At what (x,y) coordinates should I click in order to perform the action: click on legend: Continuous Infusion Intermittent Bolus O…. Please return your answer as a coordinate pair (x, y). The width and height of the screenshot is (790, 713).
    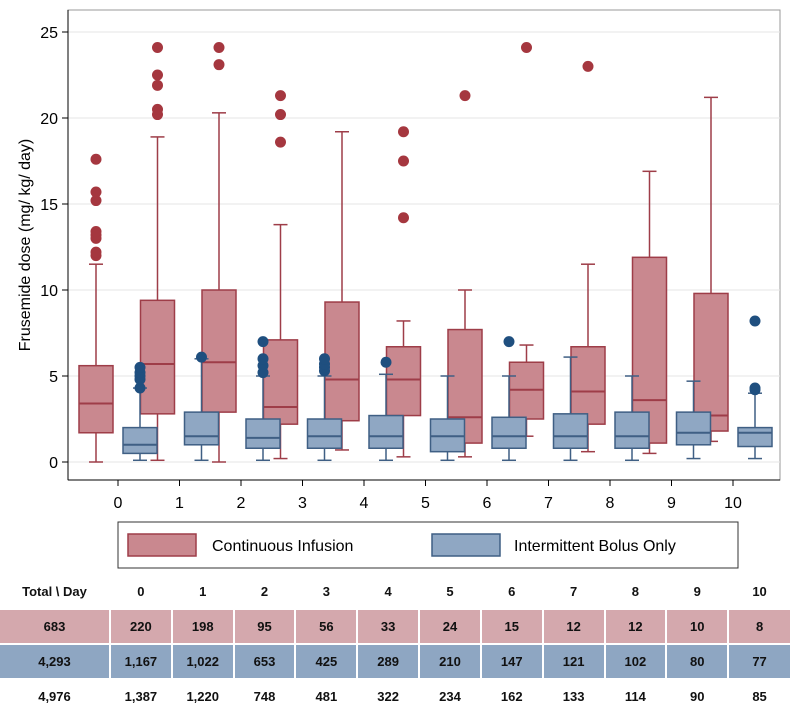
    Looking at the image, I should click on (428, 545).